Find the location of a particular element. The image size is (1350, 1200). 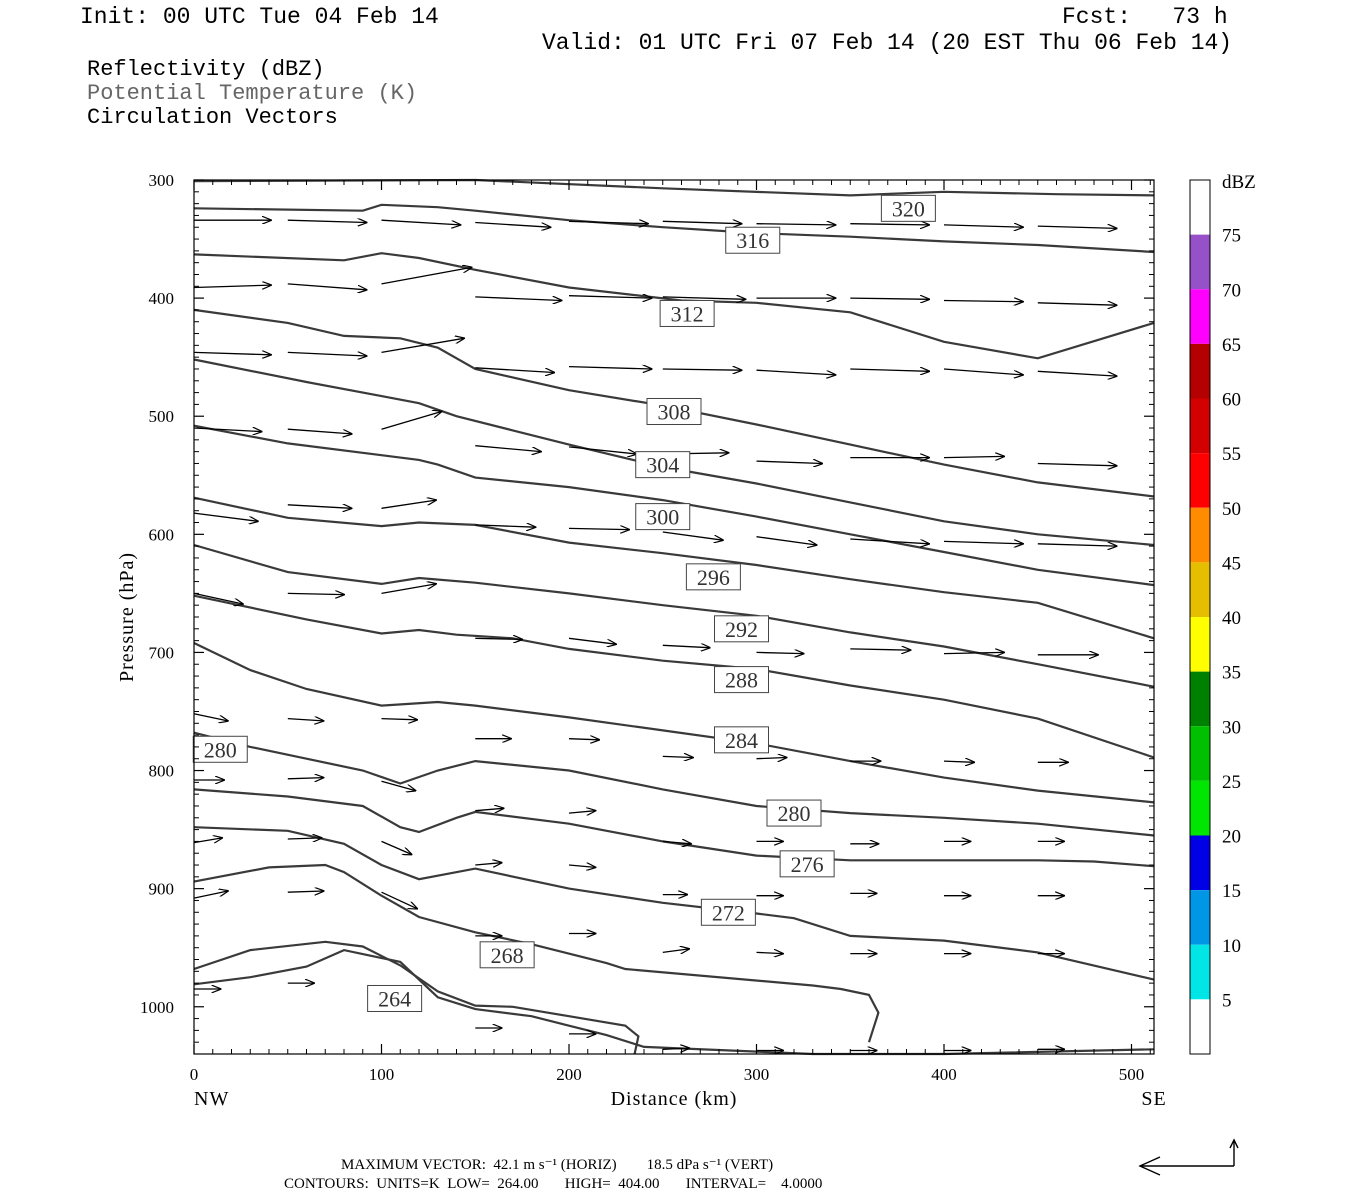

colorbar-level-label: 60 is located at coordinates (1231, 400).